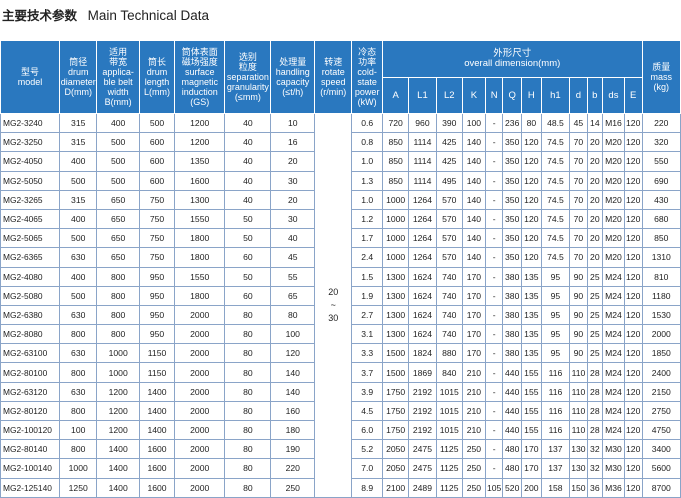 The image size is (681, 498). Describe the element at coordinates (200, 430) in the screenshot. I see `cell-magnetic-induction: 2000` at that location.